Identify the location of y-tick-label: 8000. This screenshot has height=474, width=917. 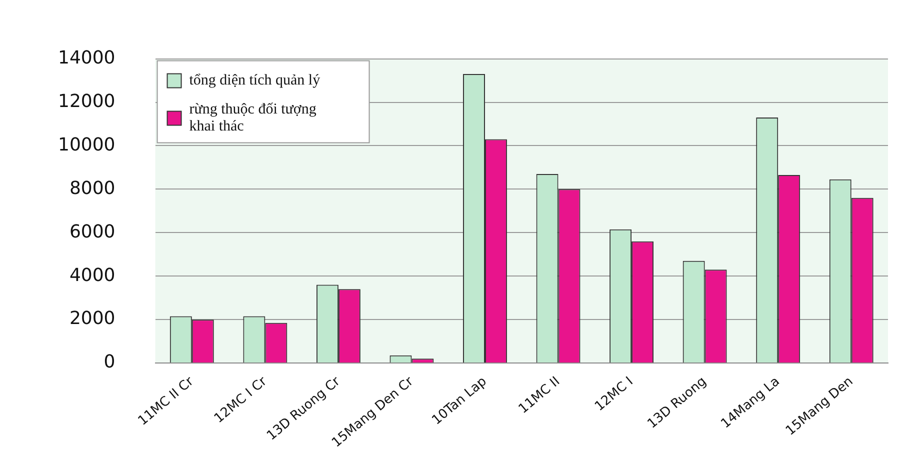
(92, 188).